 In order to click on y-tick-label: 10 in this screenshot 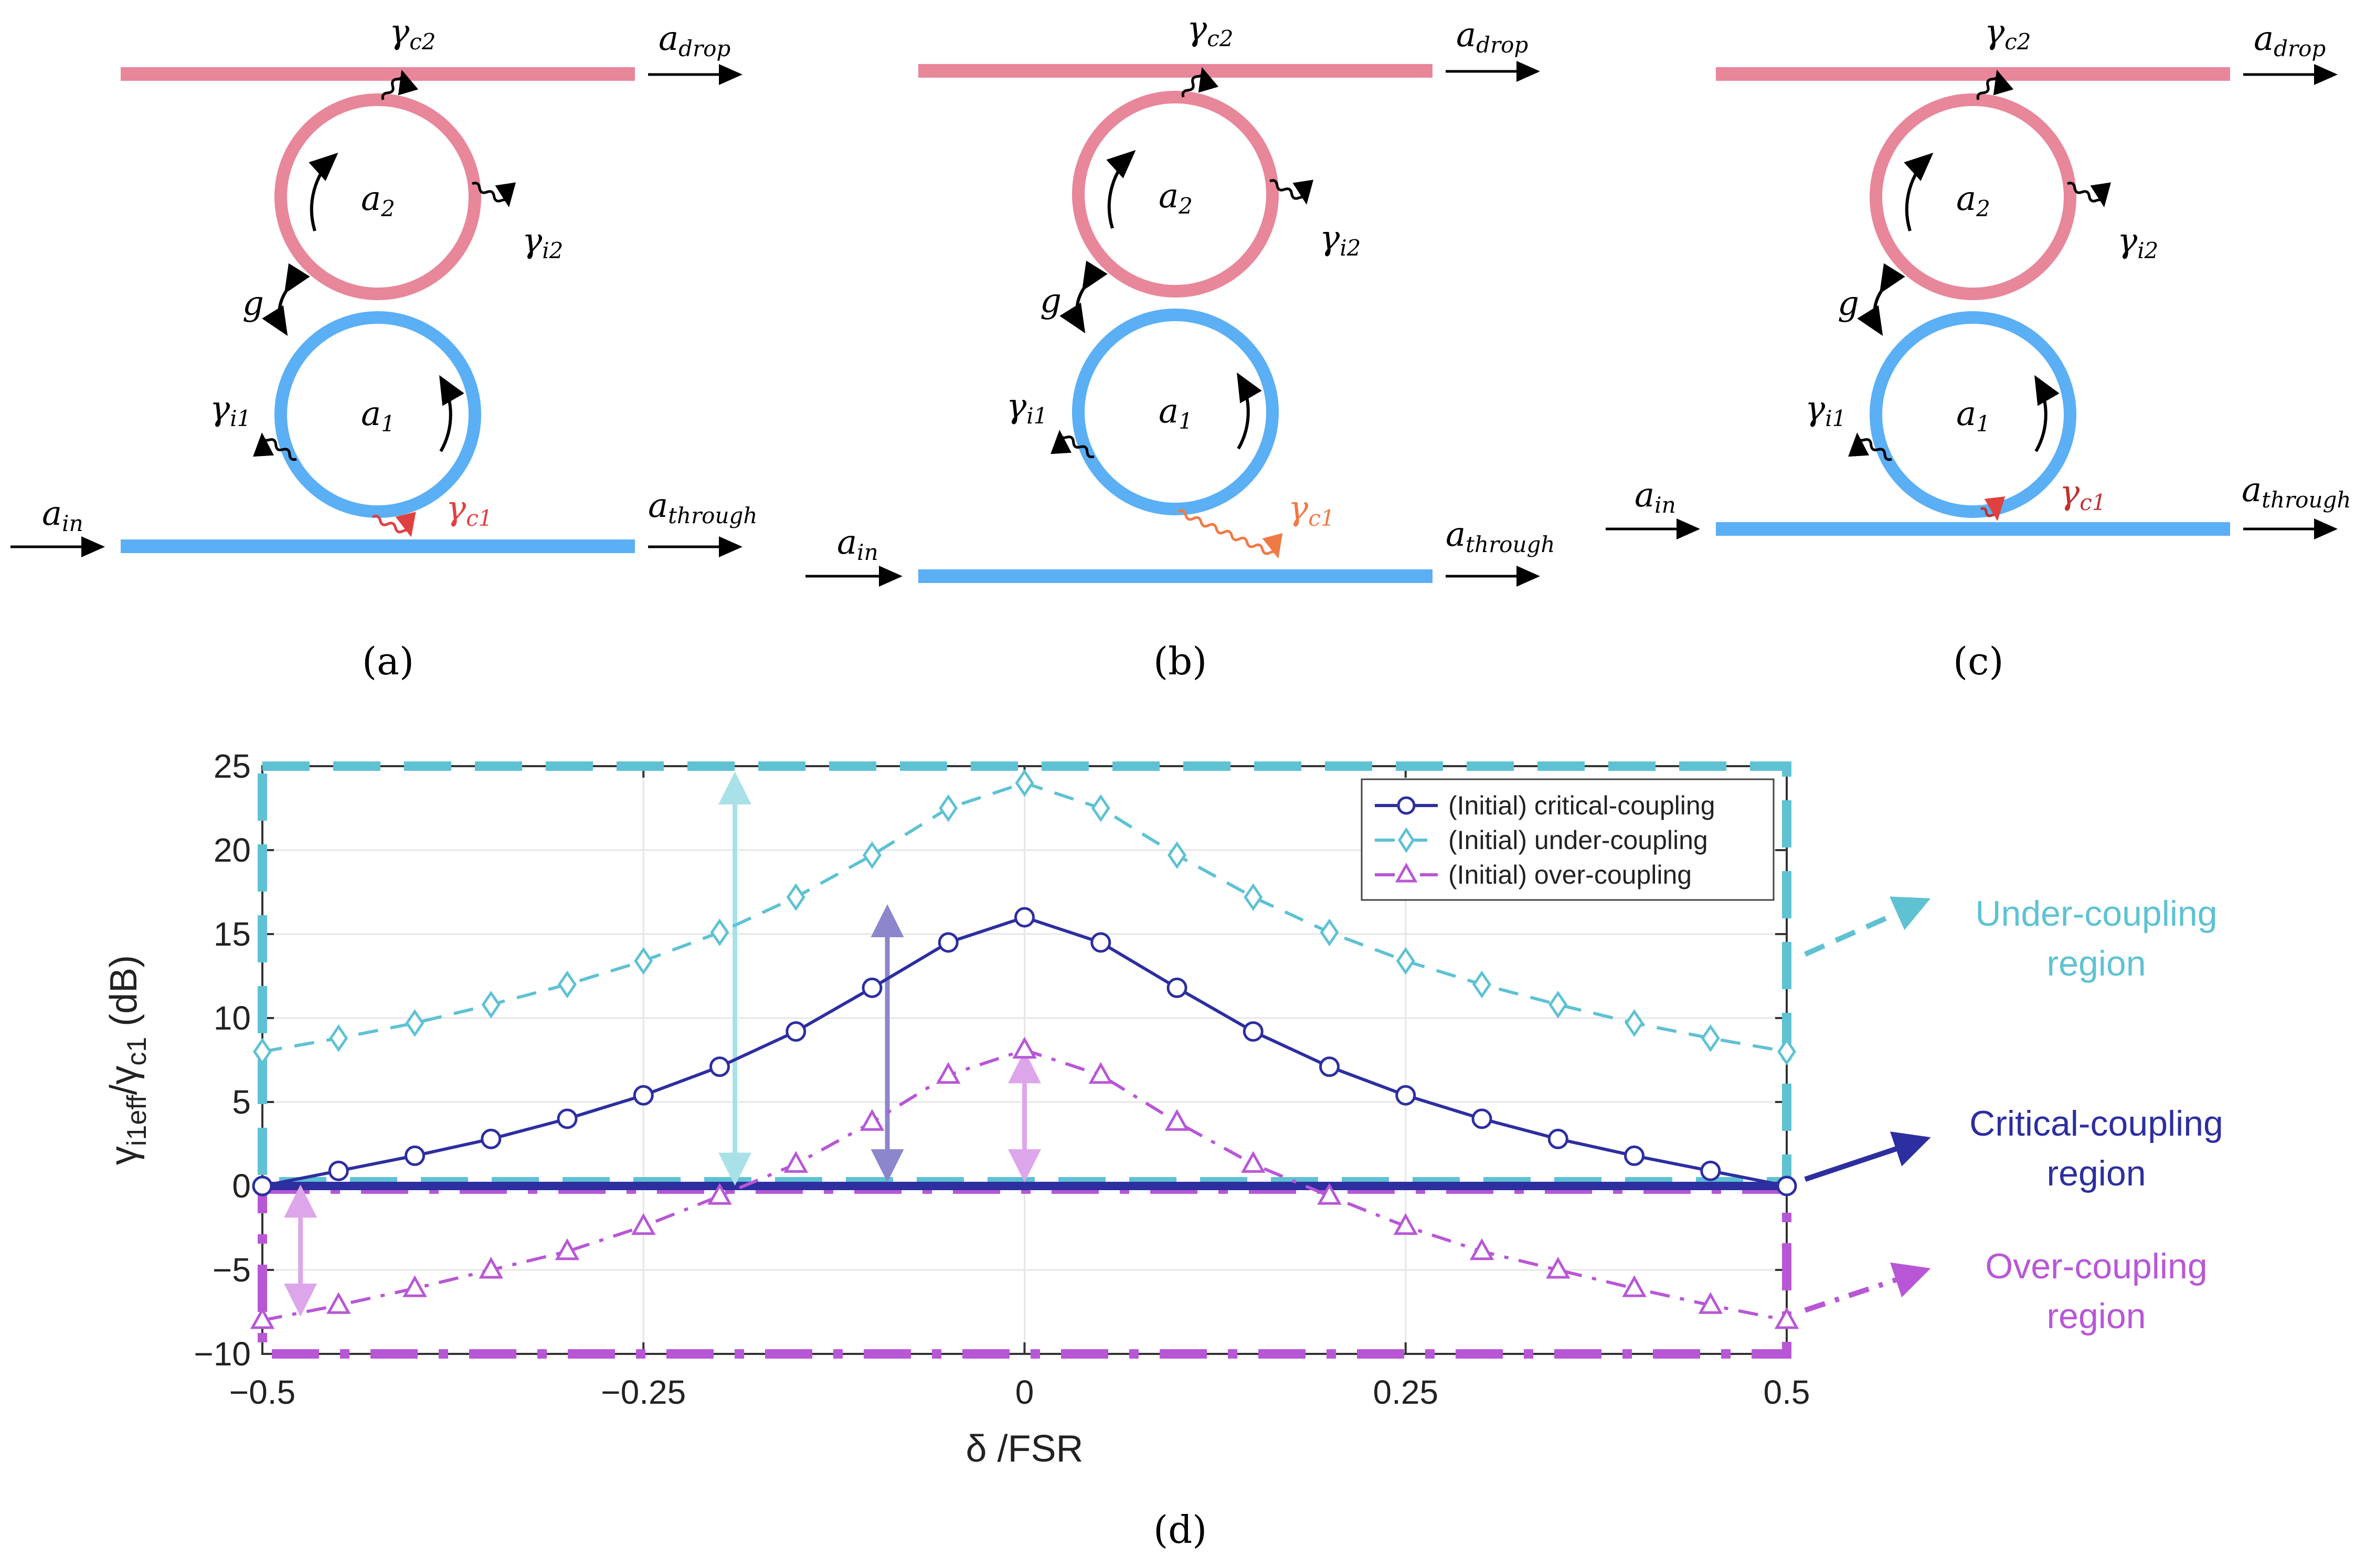, I will do `click(233, 1018)`.